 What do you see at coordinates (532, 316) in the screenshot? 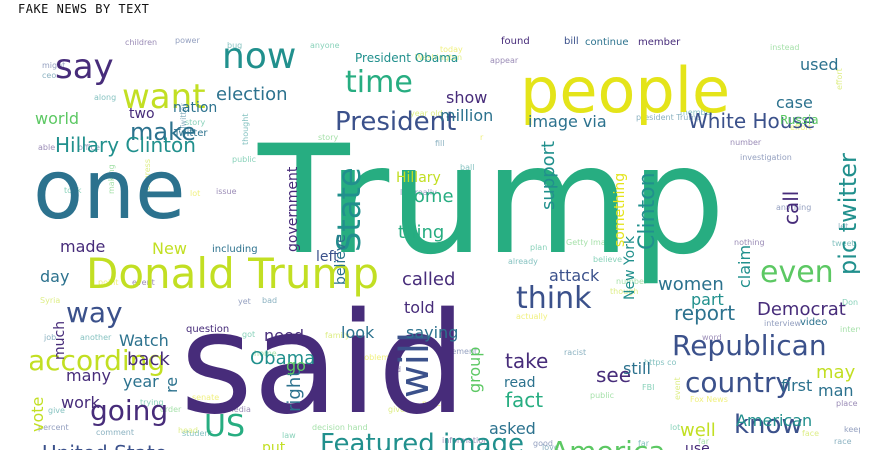
I see `filler-word: actually` at bounding box center [532, 316].